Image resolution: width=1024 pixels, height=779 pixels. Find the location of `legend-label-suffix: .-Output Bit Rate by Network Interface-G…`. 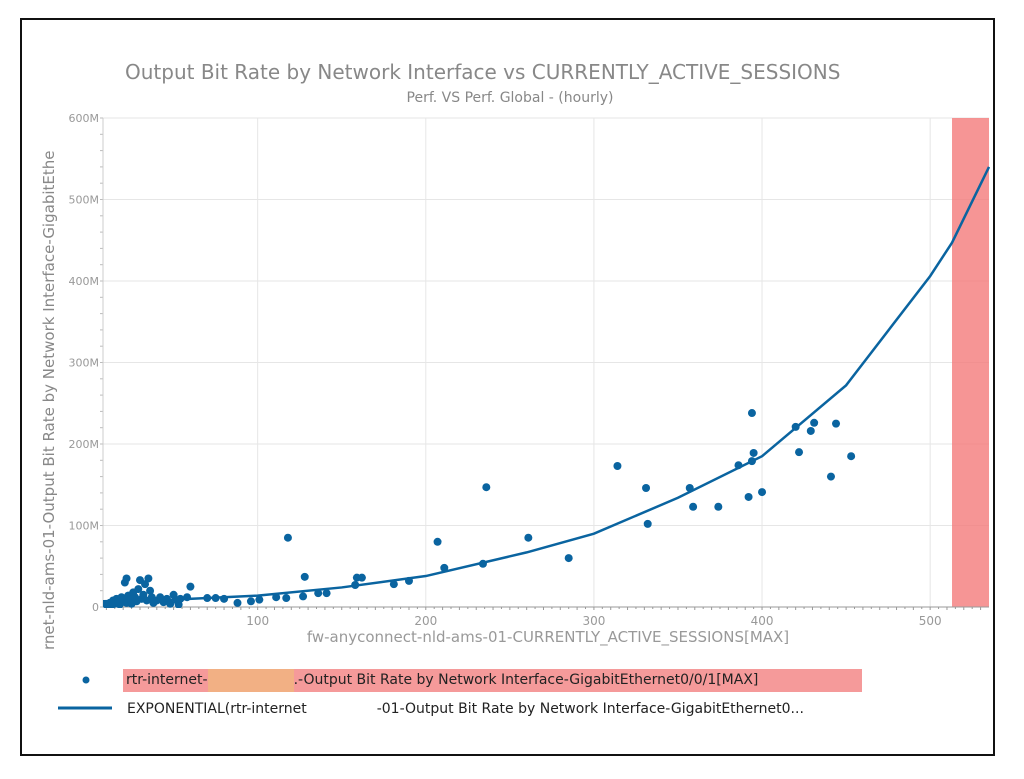

legend-label-suffix: .-Output Bit Rate by Network Interface-G… is located at coordinates (526, 680).